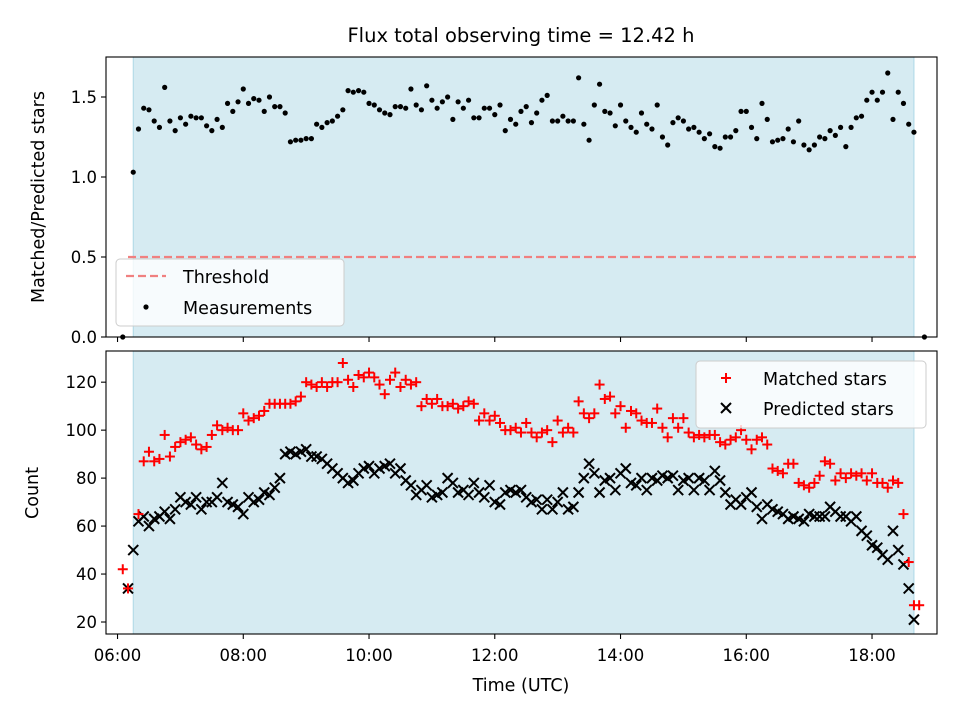  Describe the element at coordinates (230, 292) in the screenshot. I see `top-legend: Threshold Measurements` at that location.